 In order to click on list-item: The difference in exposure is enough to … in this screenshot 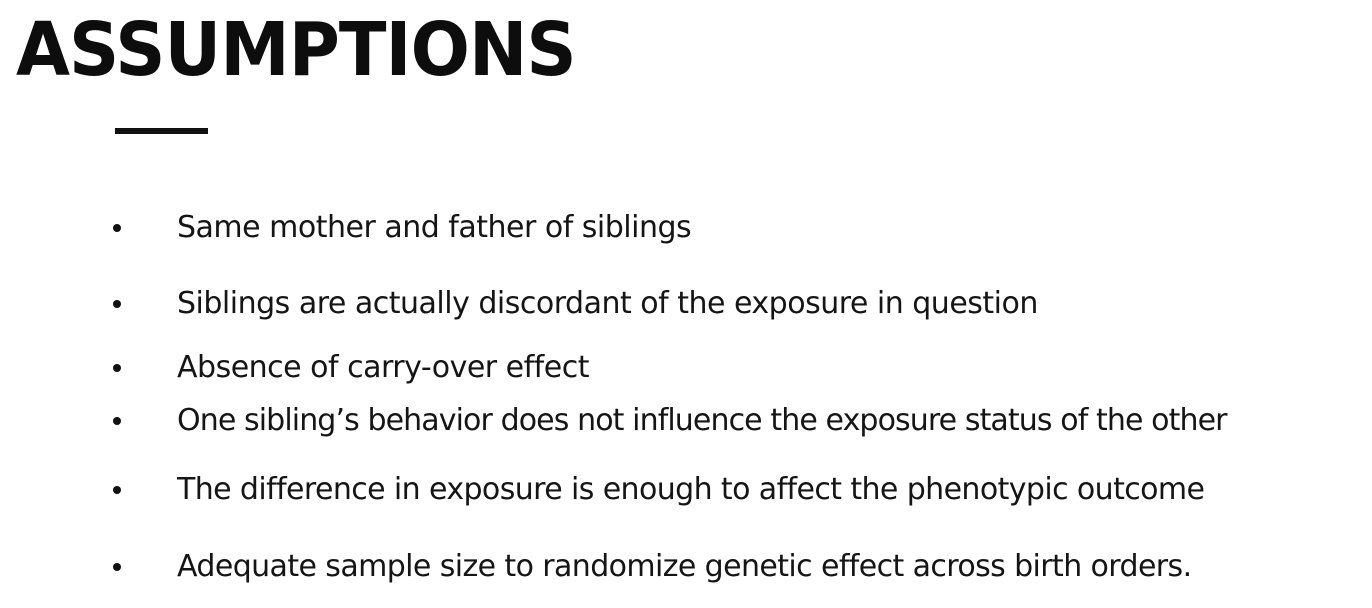, I will do `click(686, 490)`.